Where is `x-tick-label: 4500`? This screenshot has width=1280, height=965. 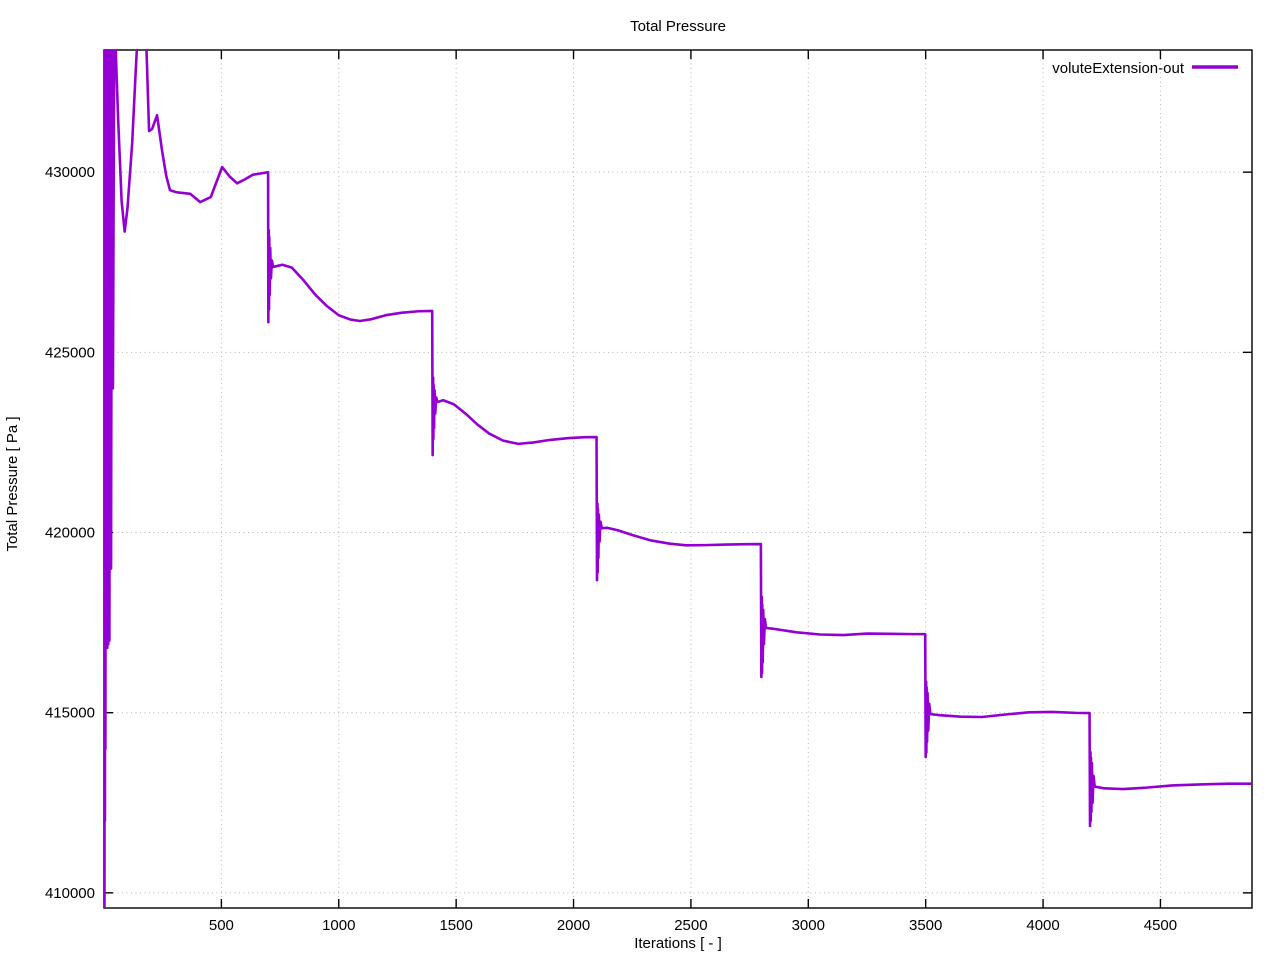
x-tick-label: 4500 is located at coordinates (1160, 925).